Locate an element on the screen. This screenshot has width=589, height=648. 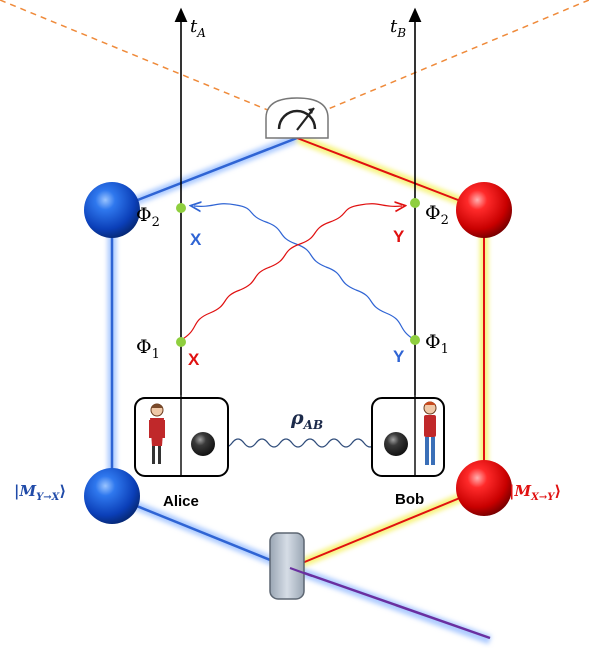
alice-particle is located at coordinates (203, 444).